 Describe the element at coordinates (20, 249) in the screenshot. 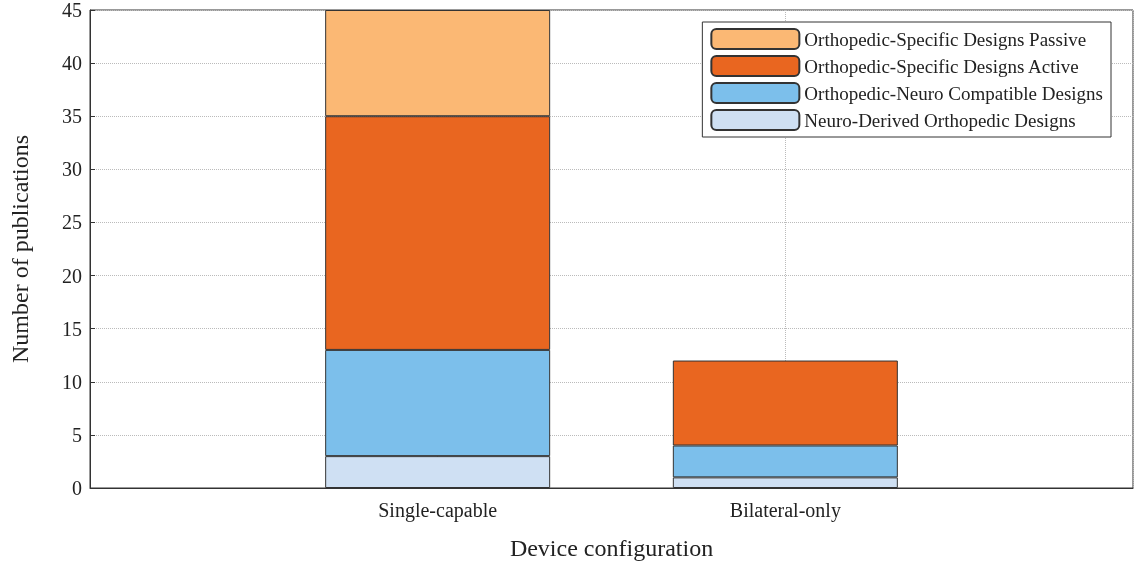

I see `y-axis-title: Number of publications` at that location.